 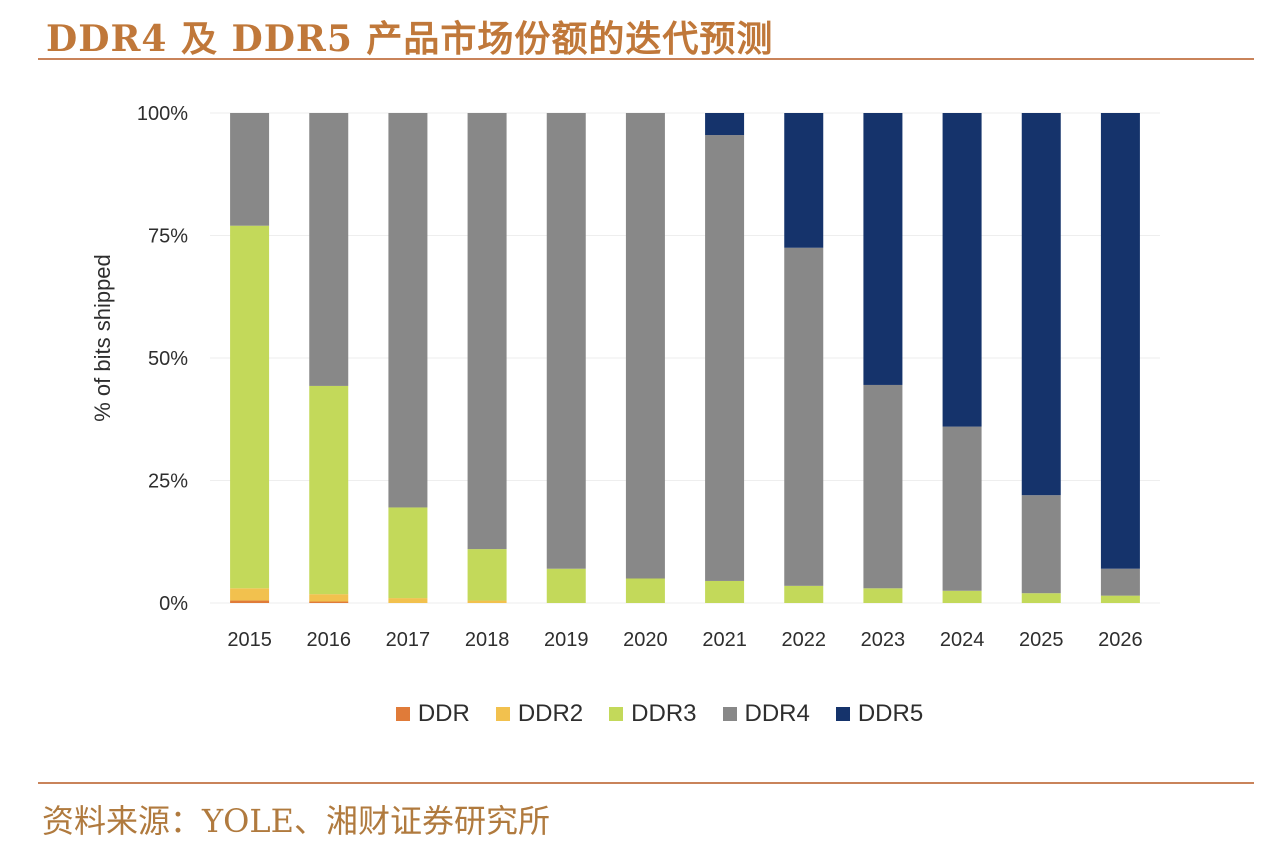 I want to click on bar-segment-ddr3-2020, so click(x=645, y=590).